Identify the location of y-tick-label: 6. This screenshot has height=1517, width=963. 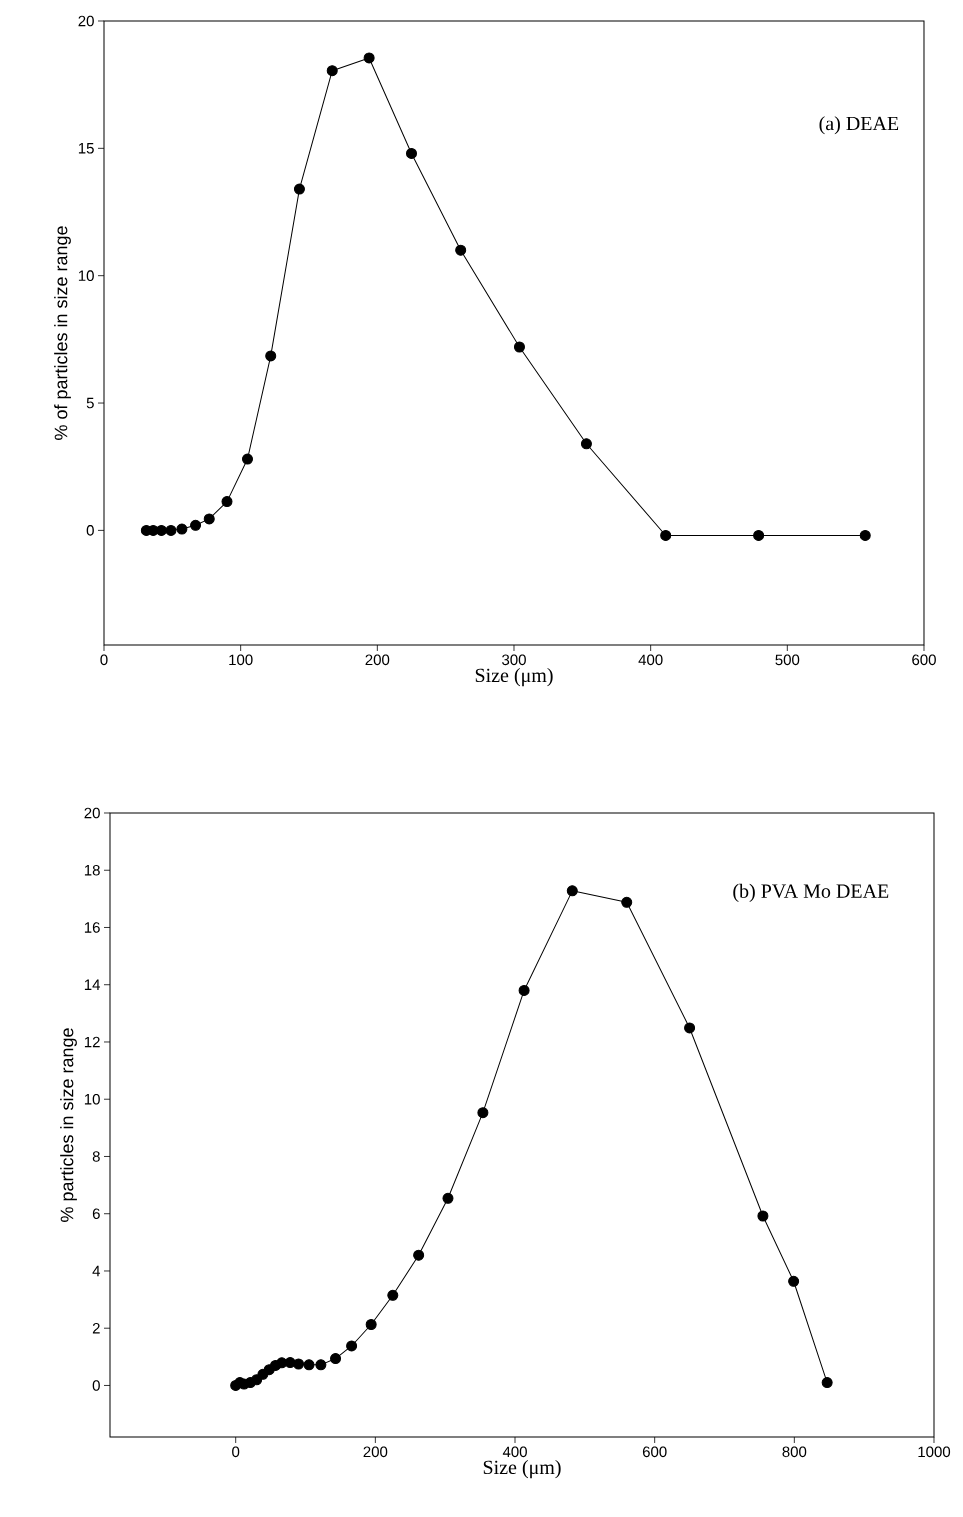
(96, 1214).